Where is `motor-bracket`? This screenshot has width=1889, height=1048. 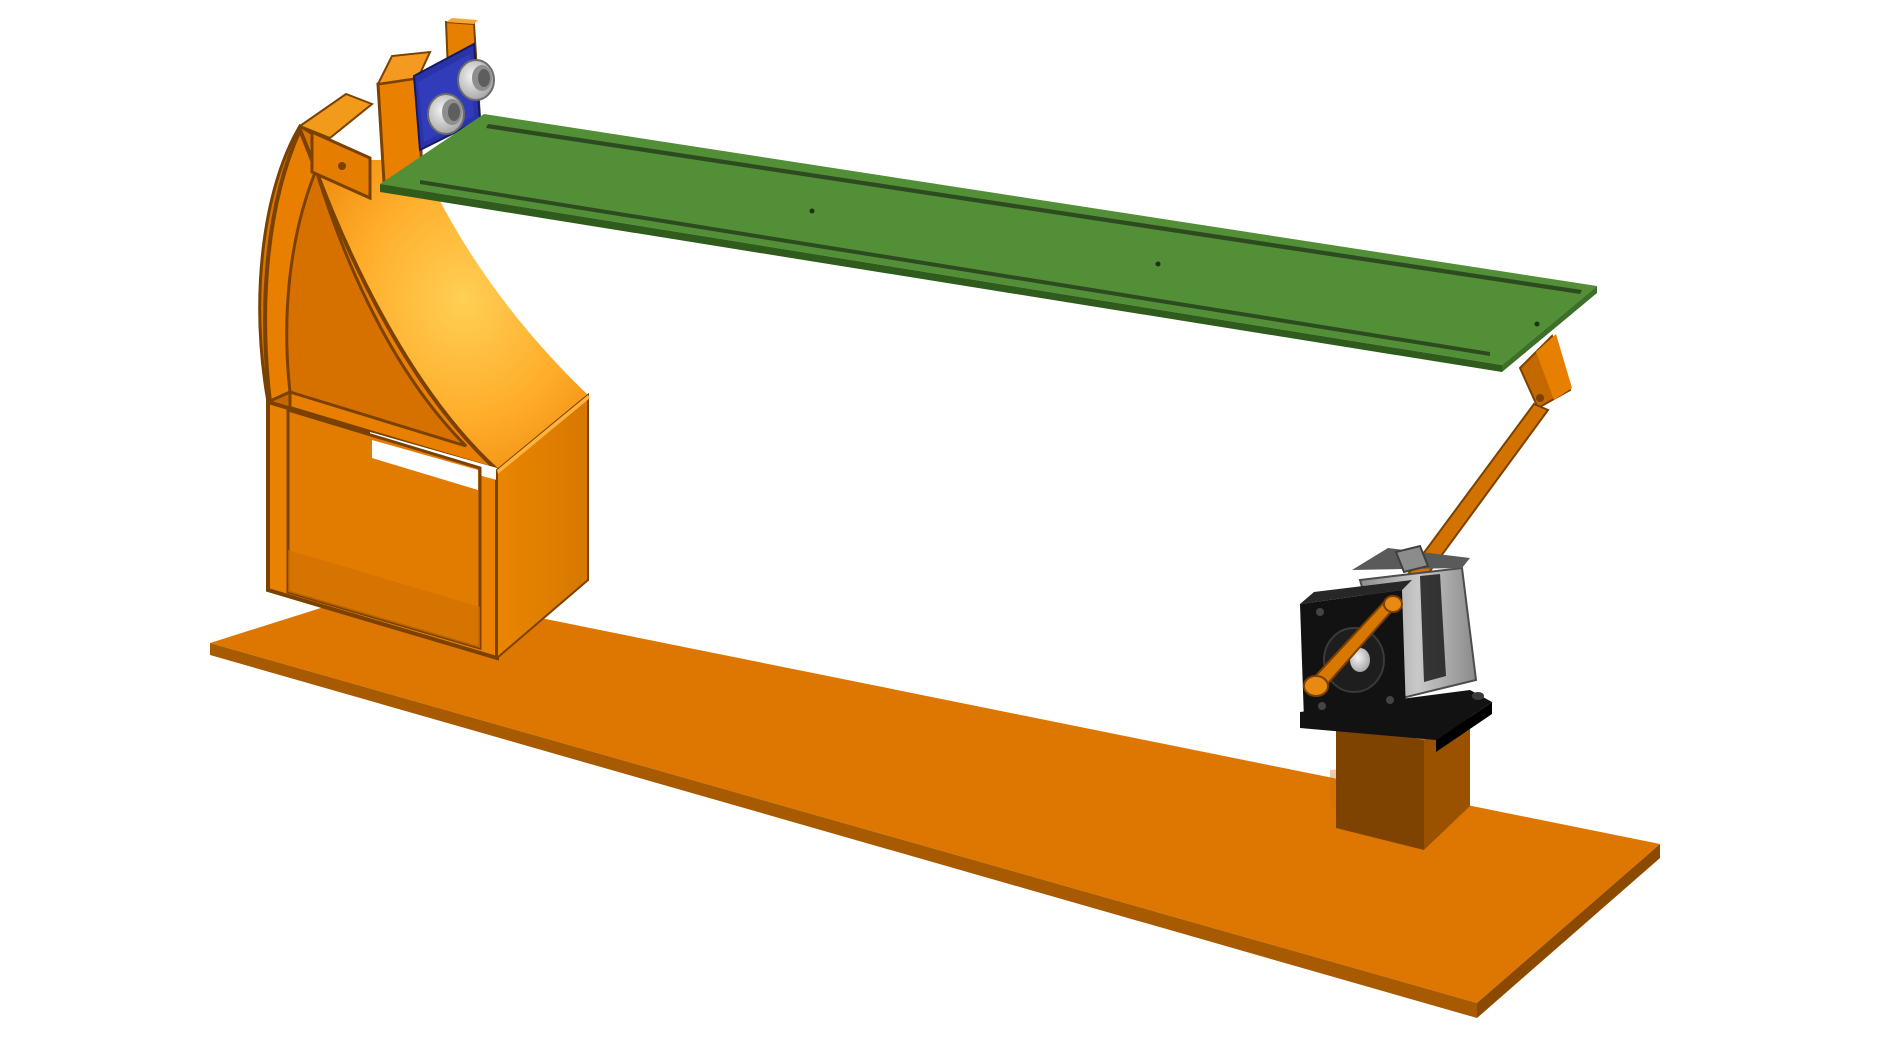
motor-bracket is located at coordinates (1396, 721).